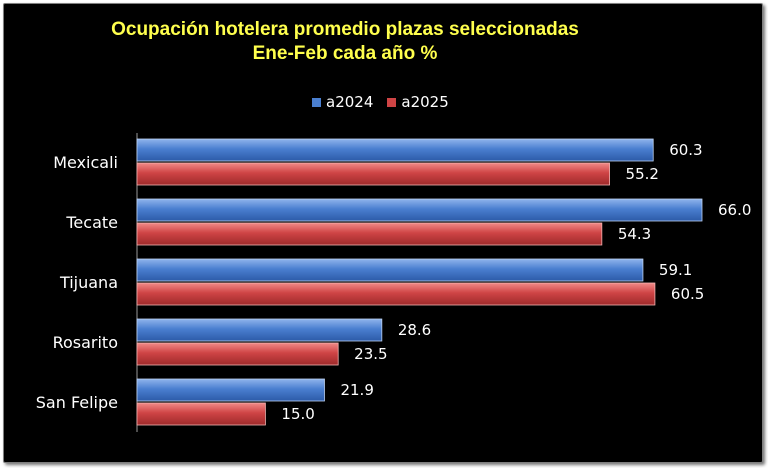 The height and width of the screenshot is (468, 768). Describe the element at coordinates (345, 53) in the screenshot. I see `chart-title-line-2: Ene-Feb cada año %` at that location.